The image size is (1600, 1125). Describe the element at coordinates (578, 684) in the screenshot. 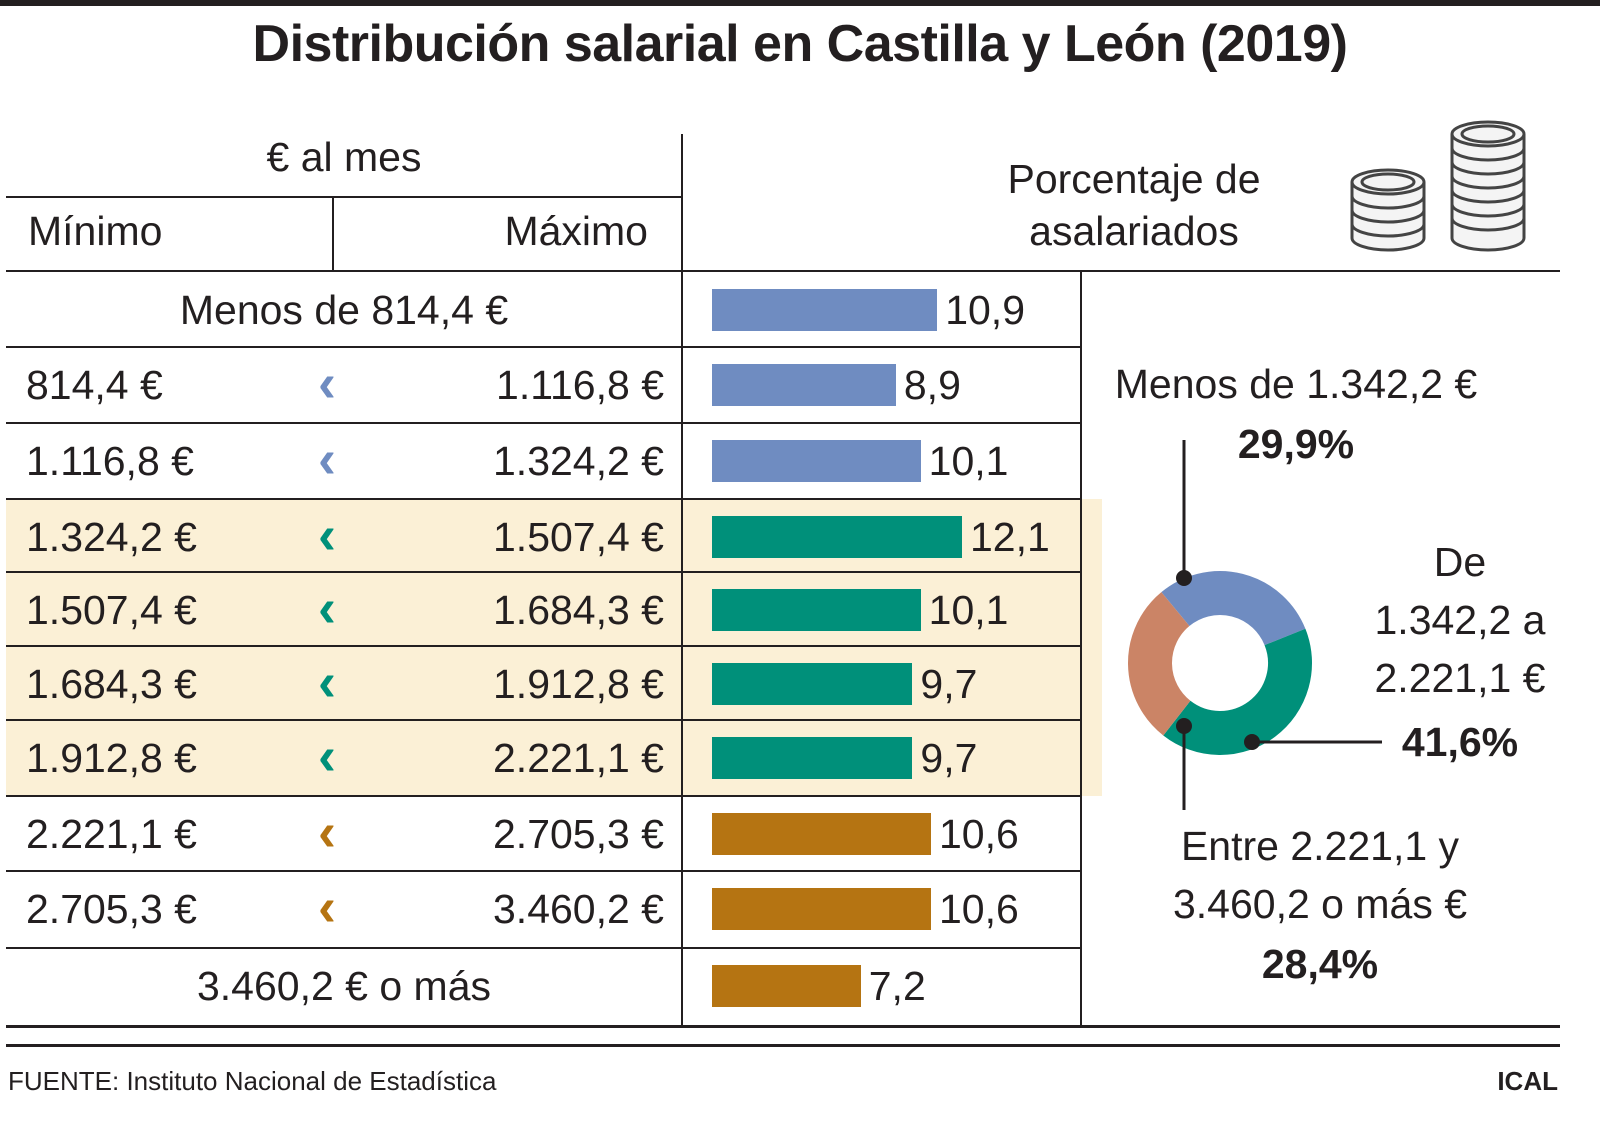

I see `range-max: 1.912,8 €` at that location.